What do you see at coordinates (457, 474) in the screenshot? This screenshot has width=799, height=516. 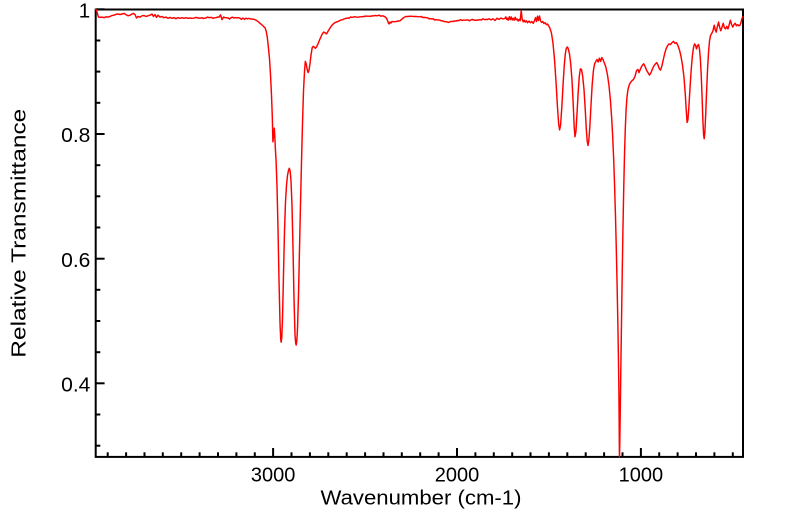 I see `svg-text: 2000` at bounding box center [457, 474].